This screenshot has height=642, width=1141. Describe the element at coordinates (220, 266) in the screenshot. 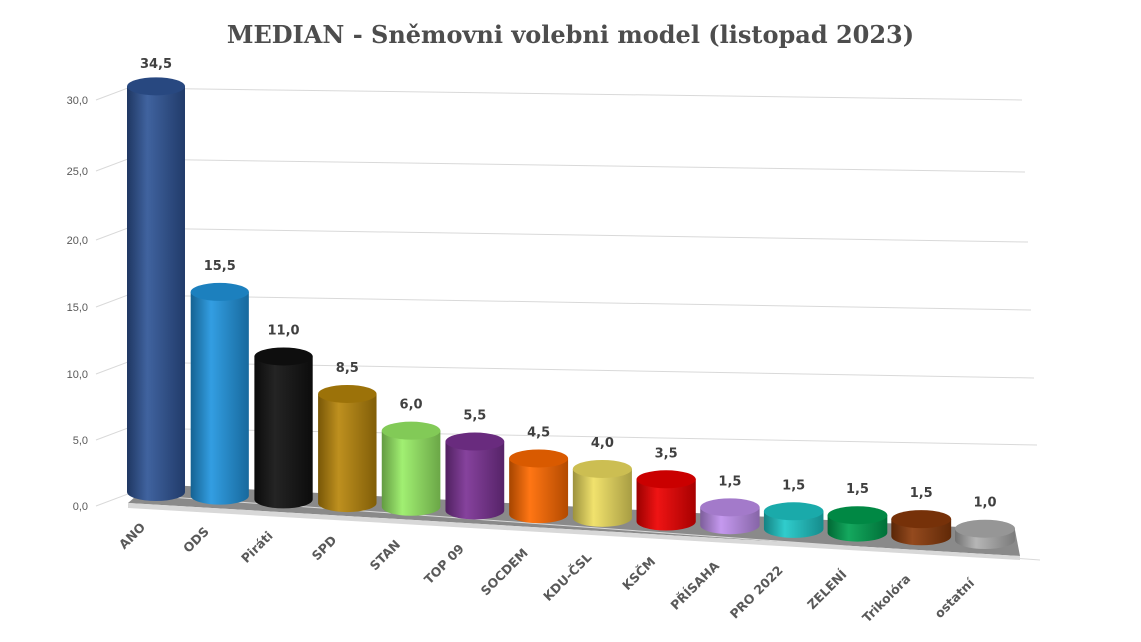

I see `data-label: 15,5` at that location.